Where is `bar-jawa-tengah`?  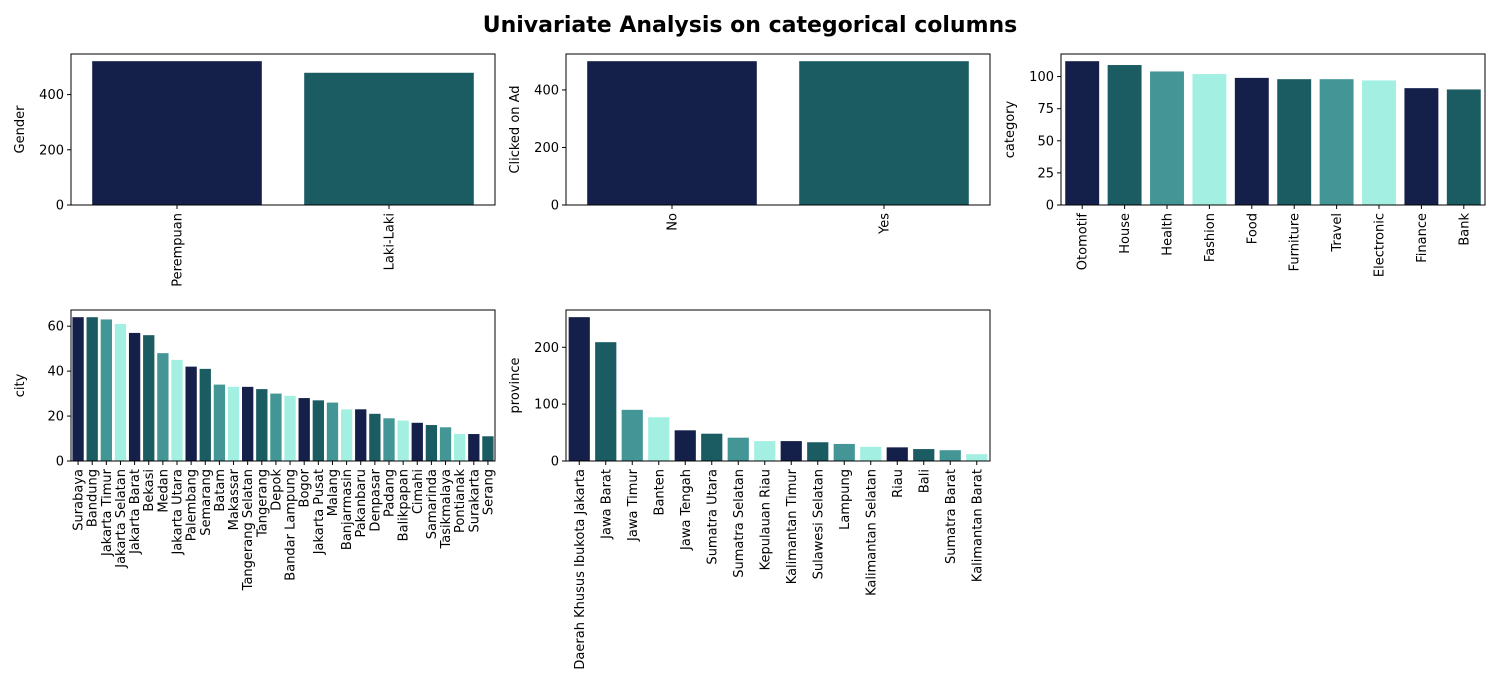
bar-jawa-tengah is located at coordinates (685, 445).